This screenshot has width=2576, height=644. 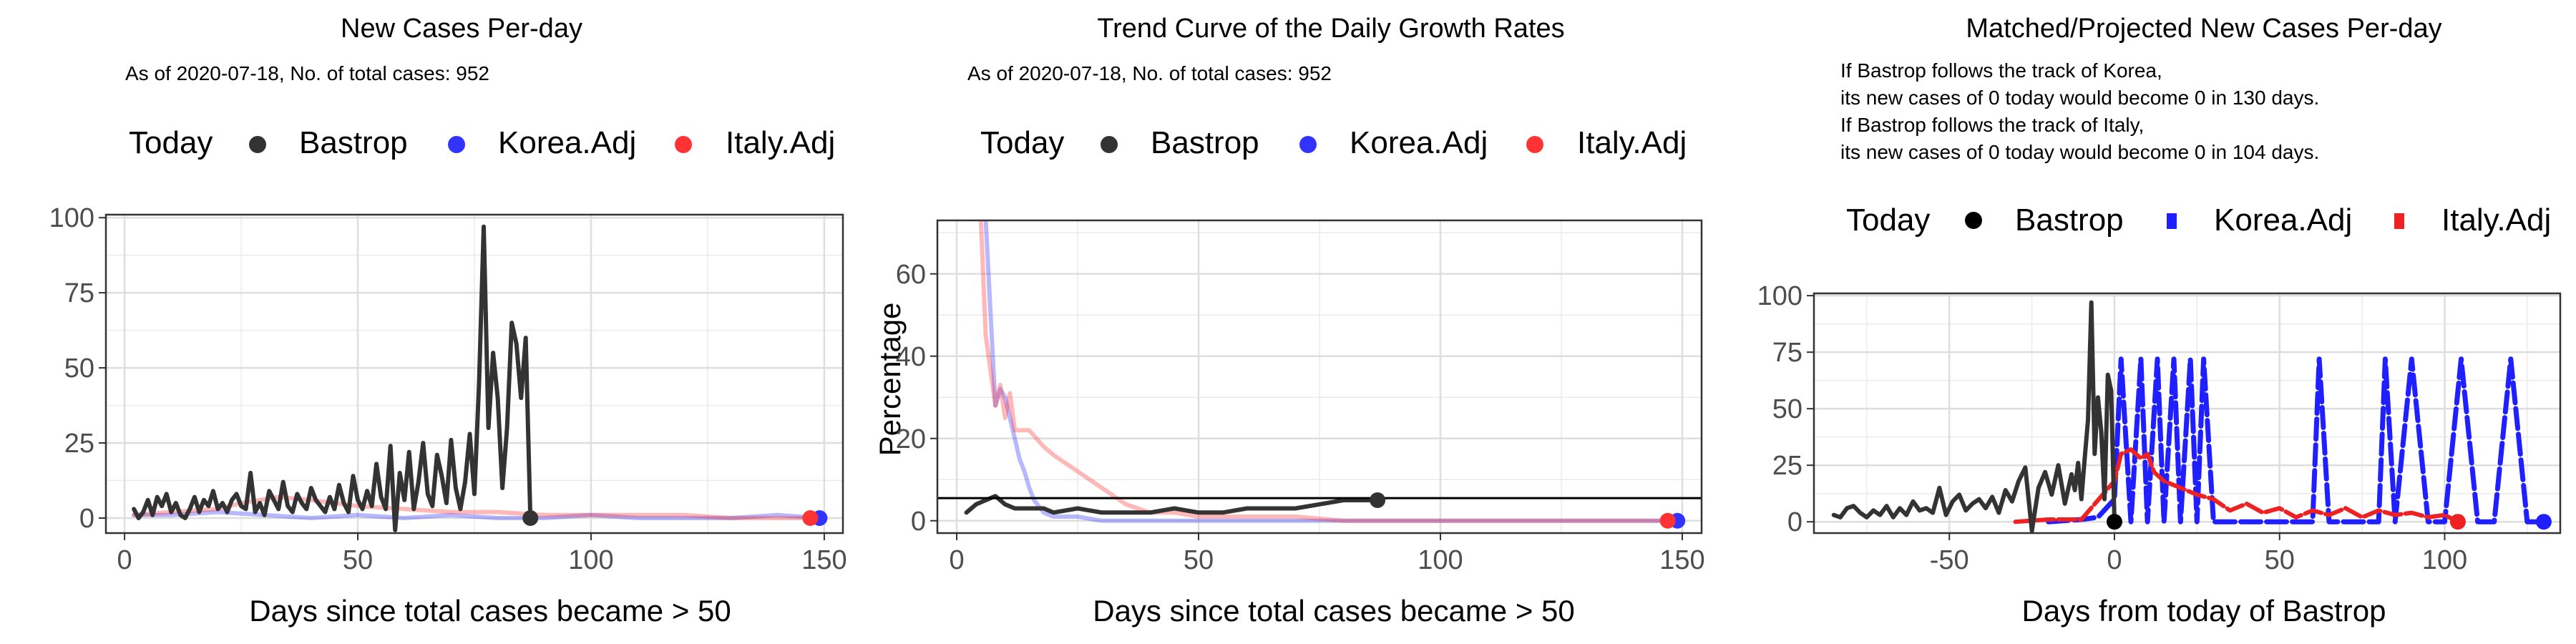 I want to click on chart-title: New Cases Per-day, so click(x=461, y=29).